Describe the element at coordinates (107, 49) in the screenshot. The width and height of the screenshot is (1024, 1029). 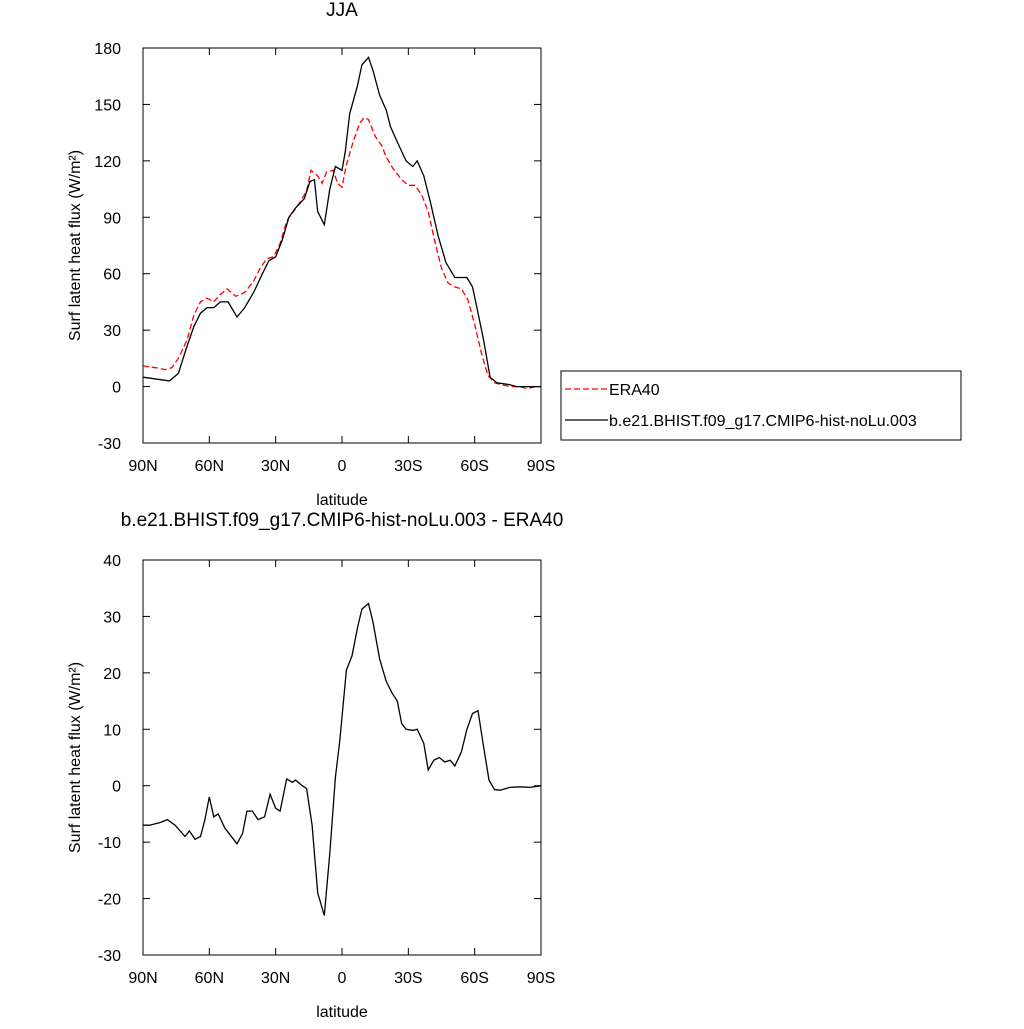
I see `y-tick-label: 180` at that location.